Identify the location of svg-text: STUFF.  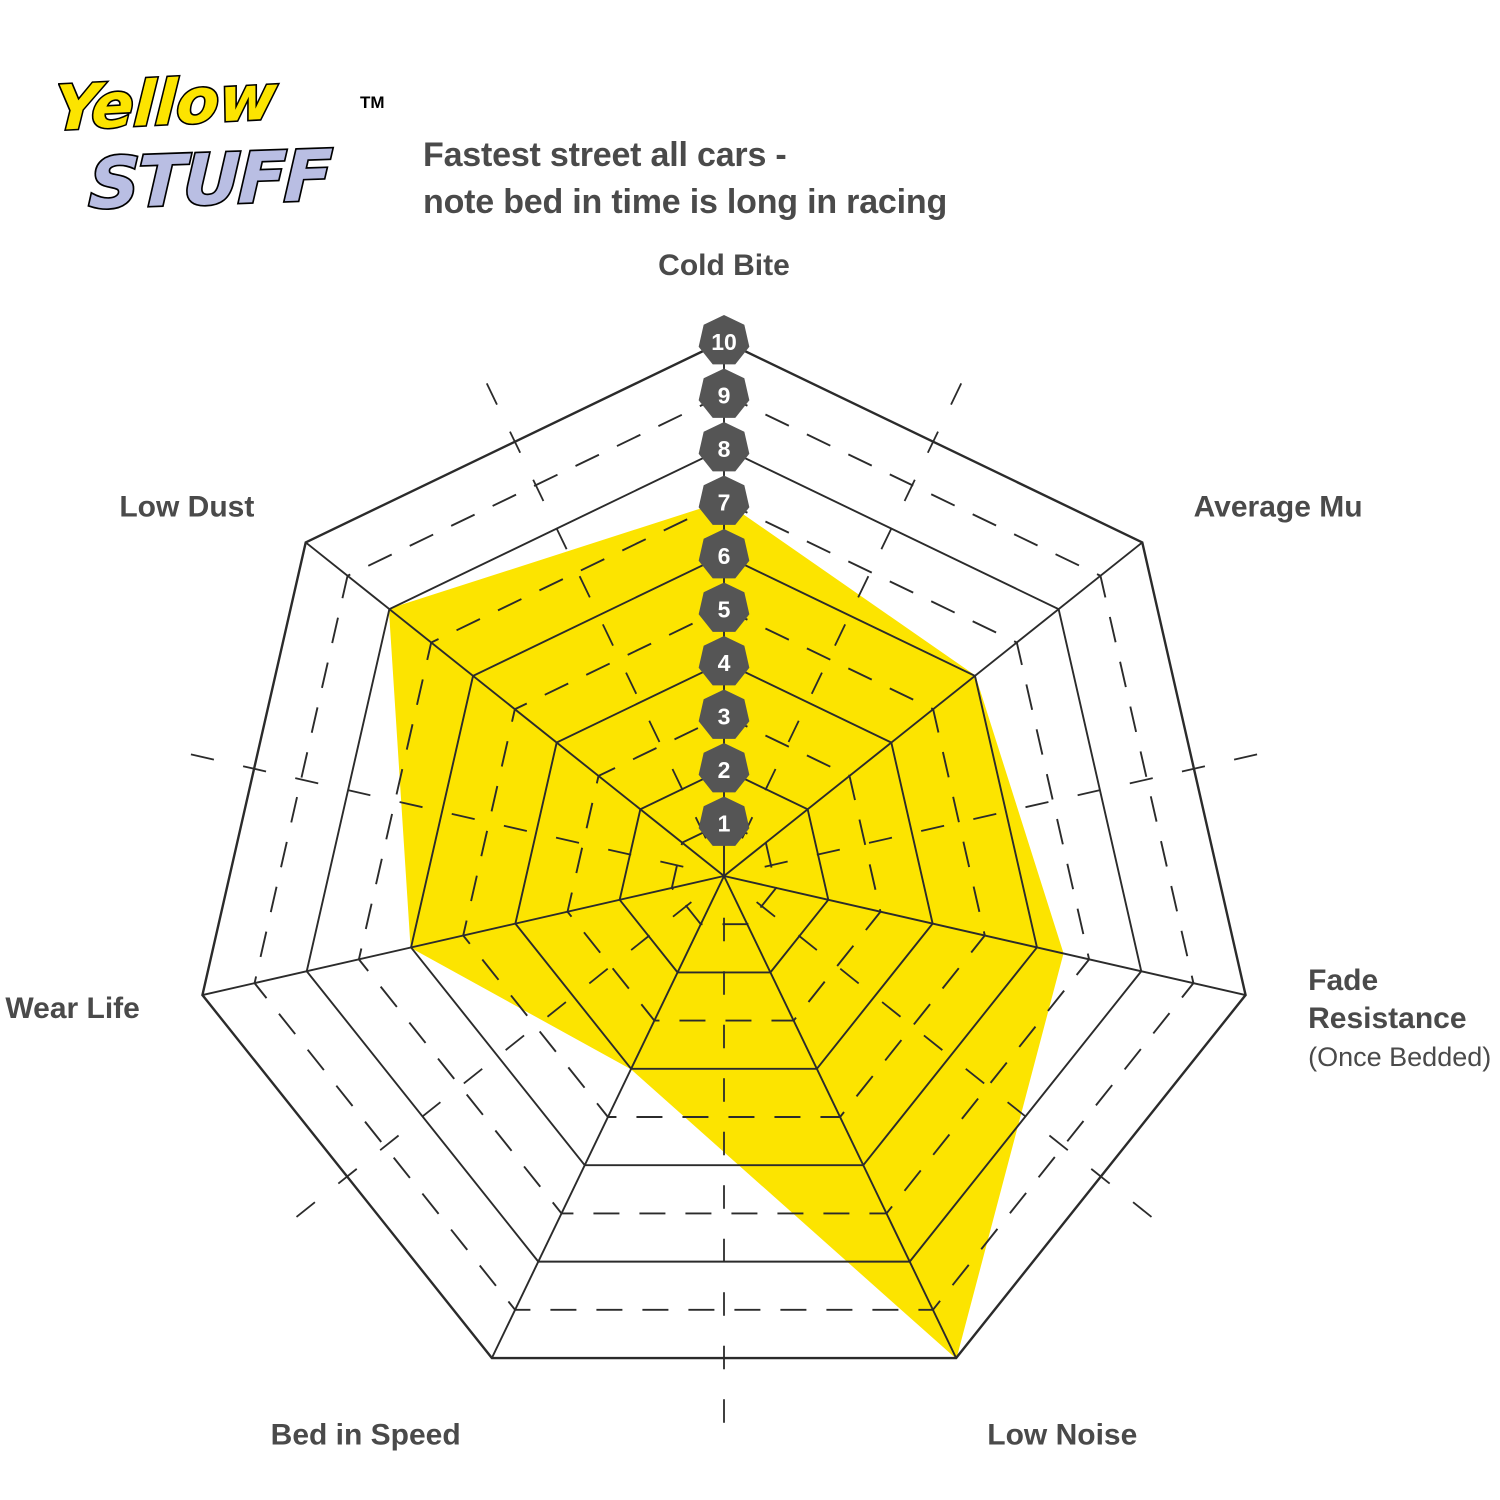
(210, 180).